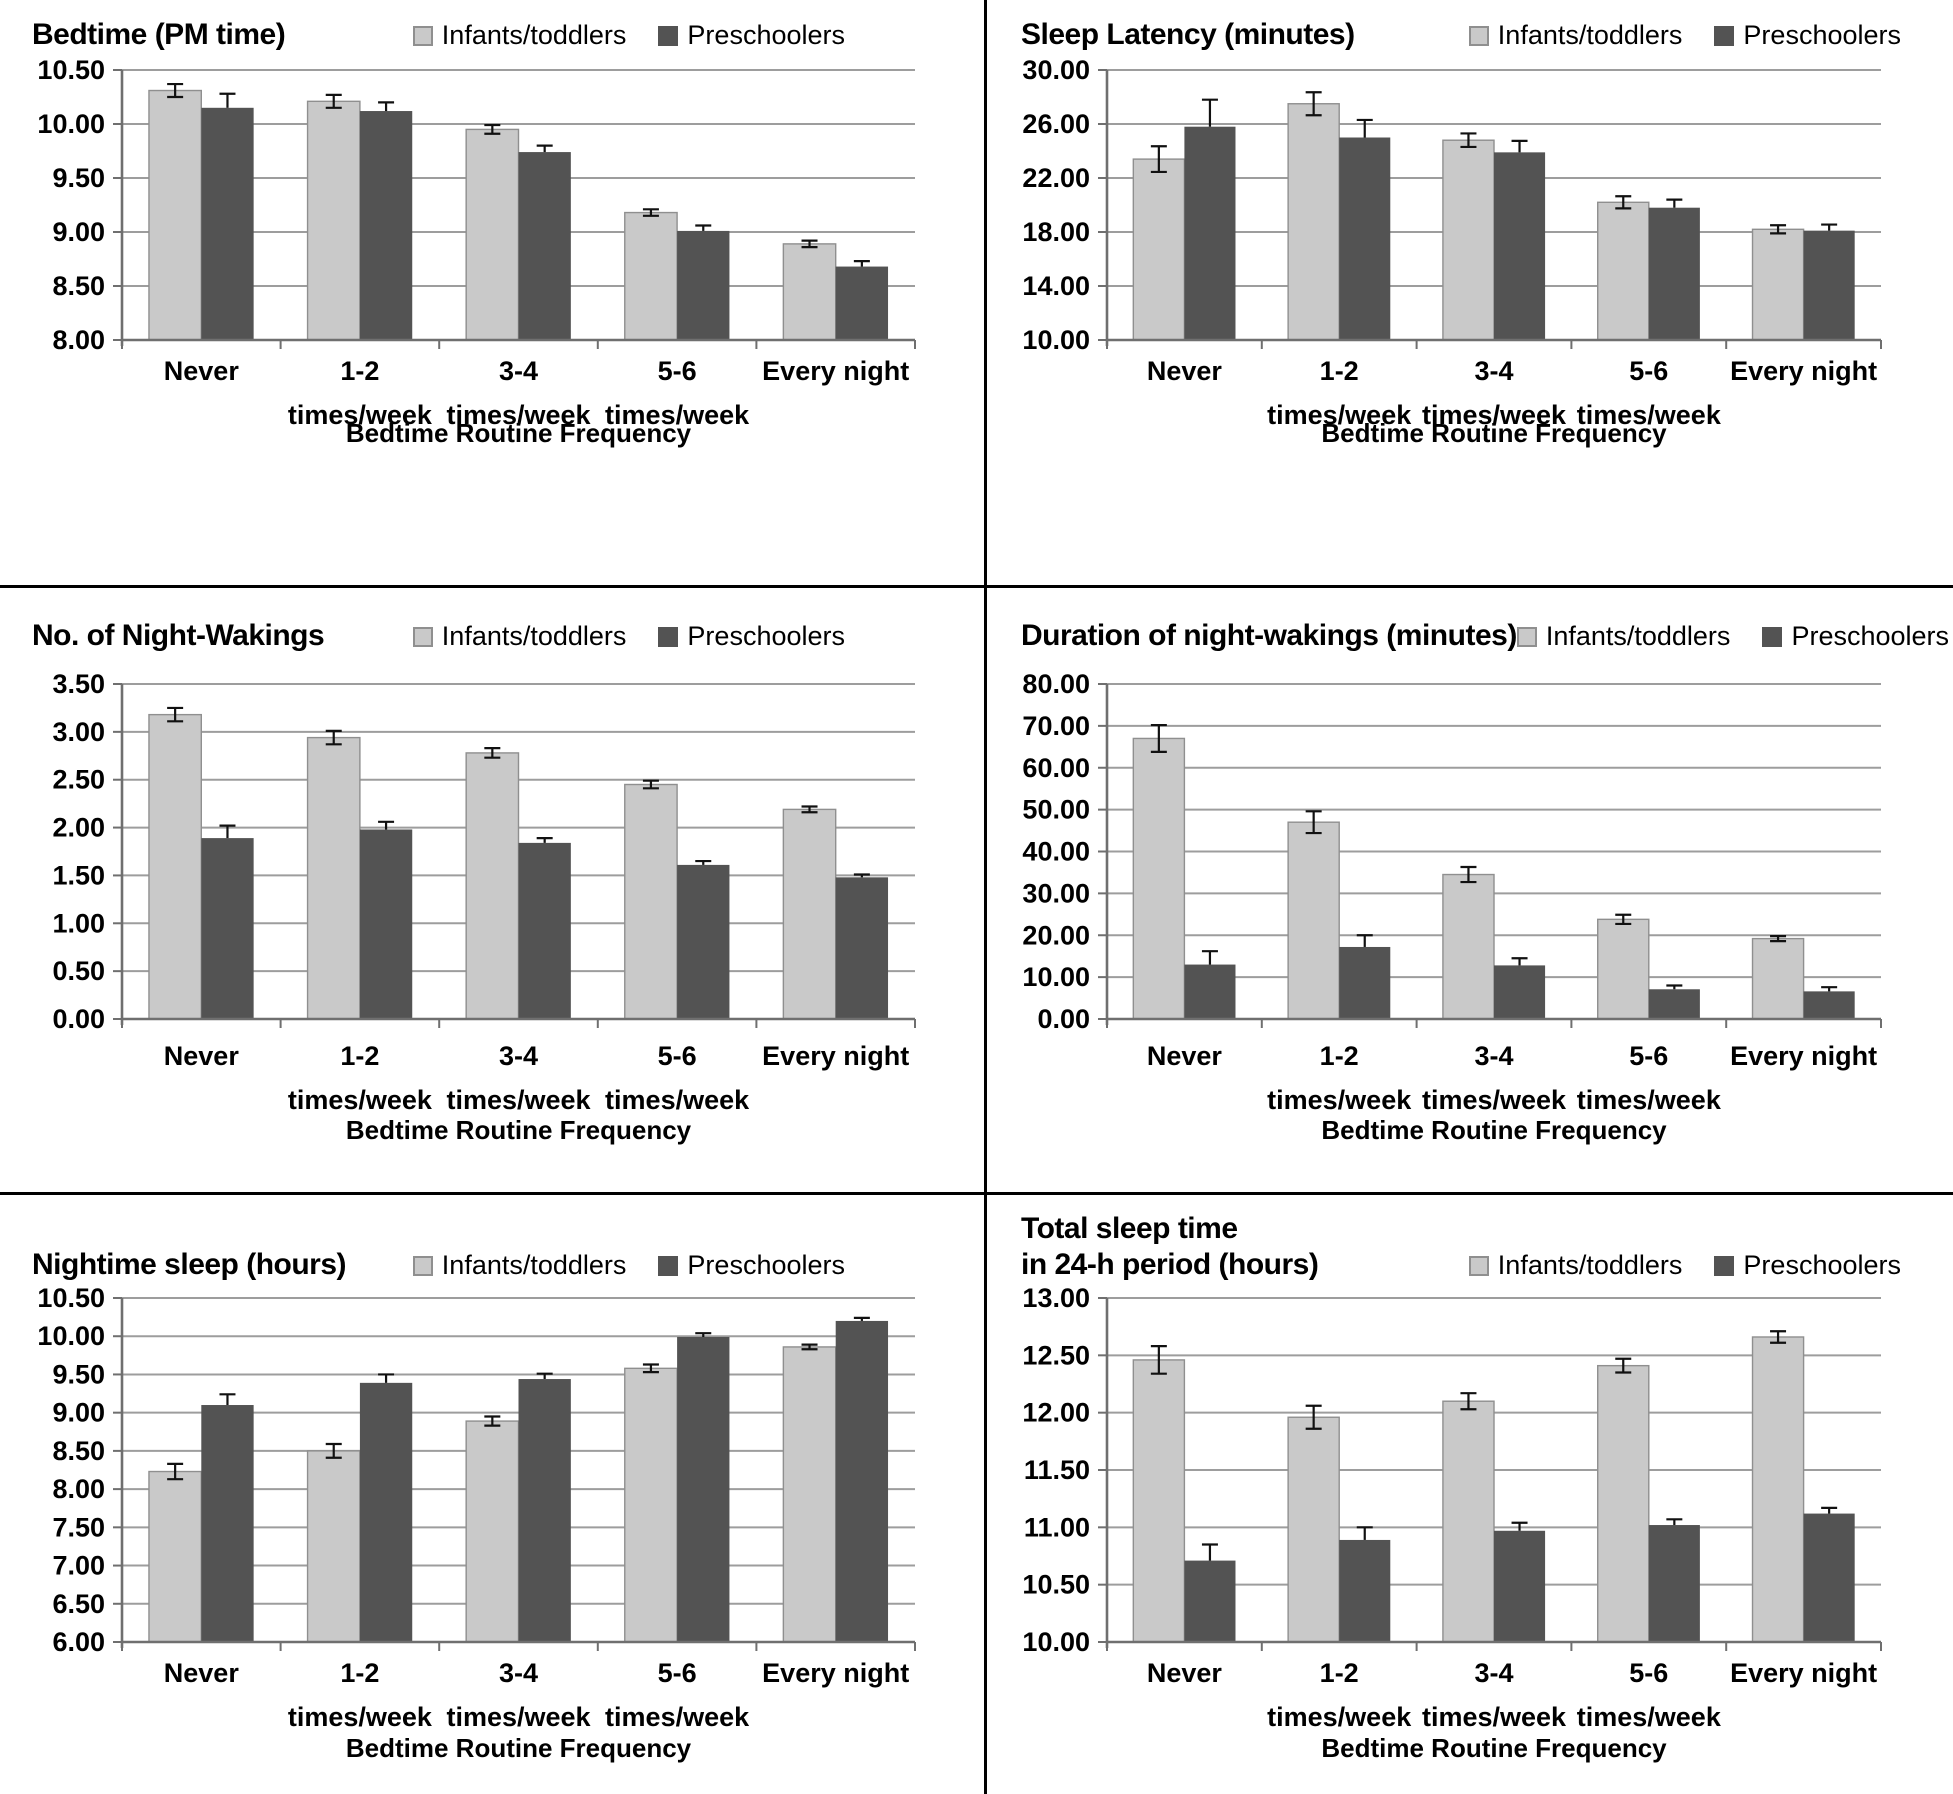 The width and height of the screenshot is (1953, 1794). What do you see at coordinates (1494, 433) in the screenshot?
I see `x-axis-title: Bedtime Routine Frequency` at bounding box center [1494, 433].